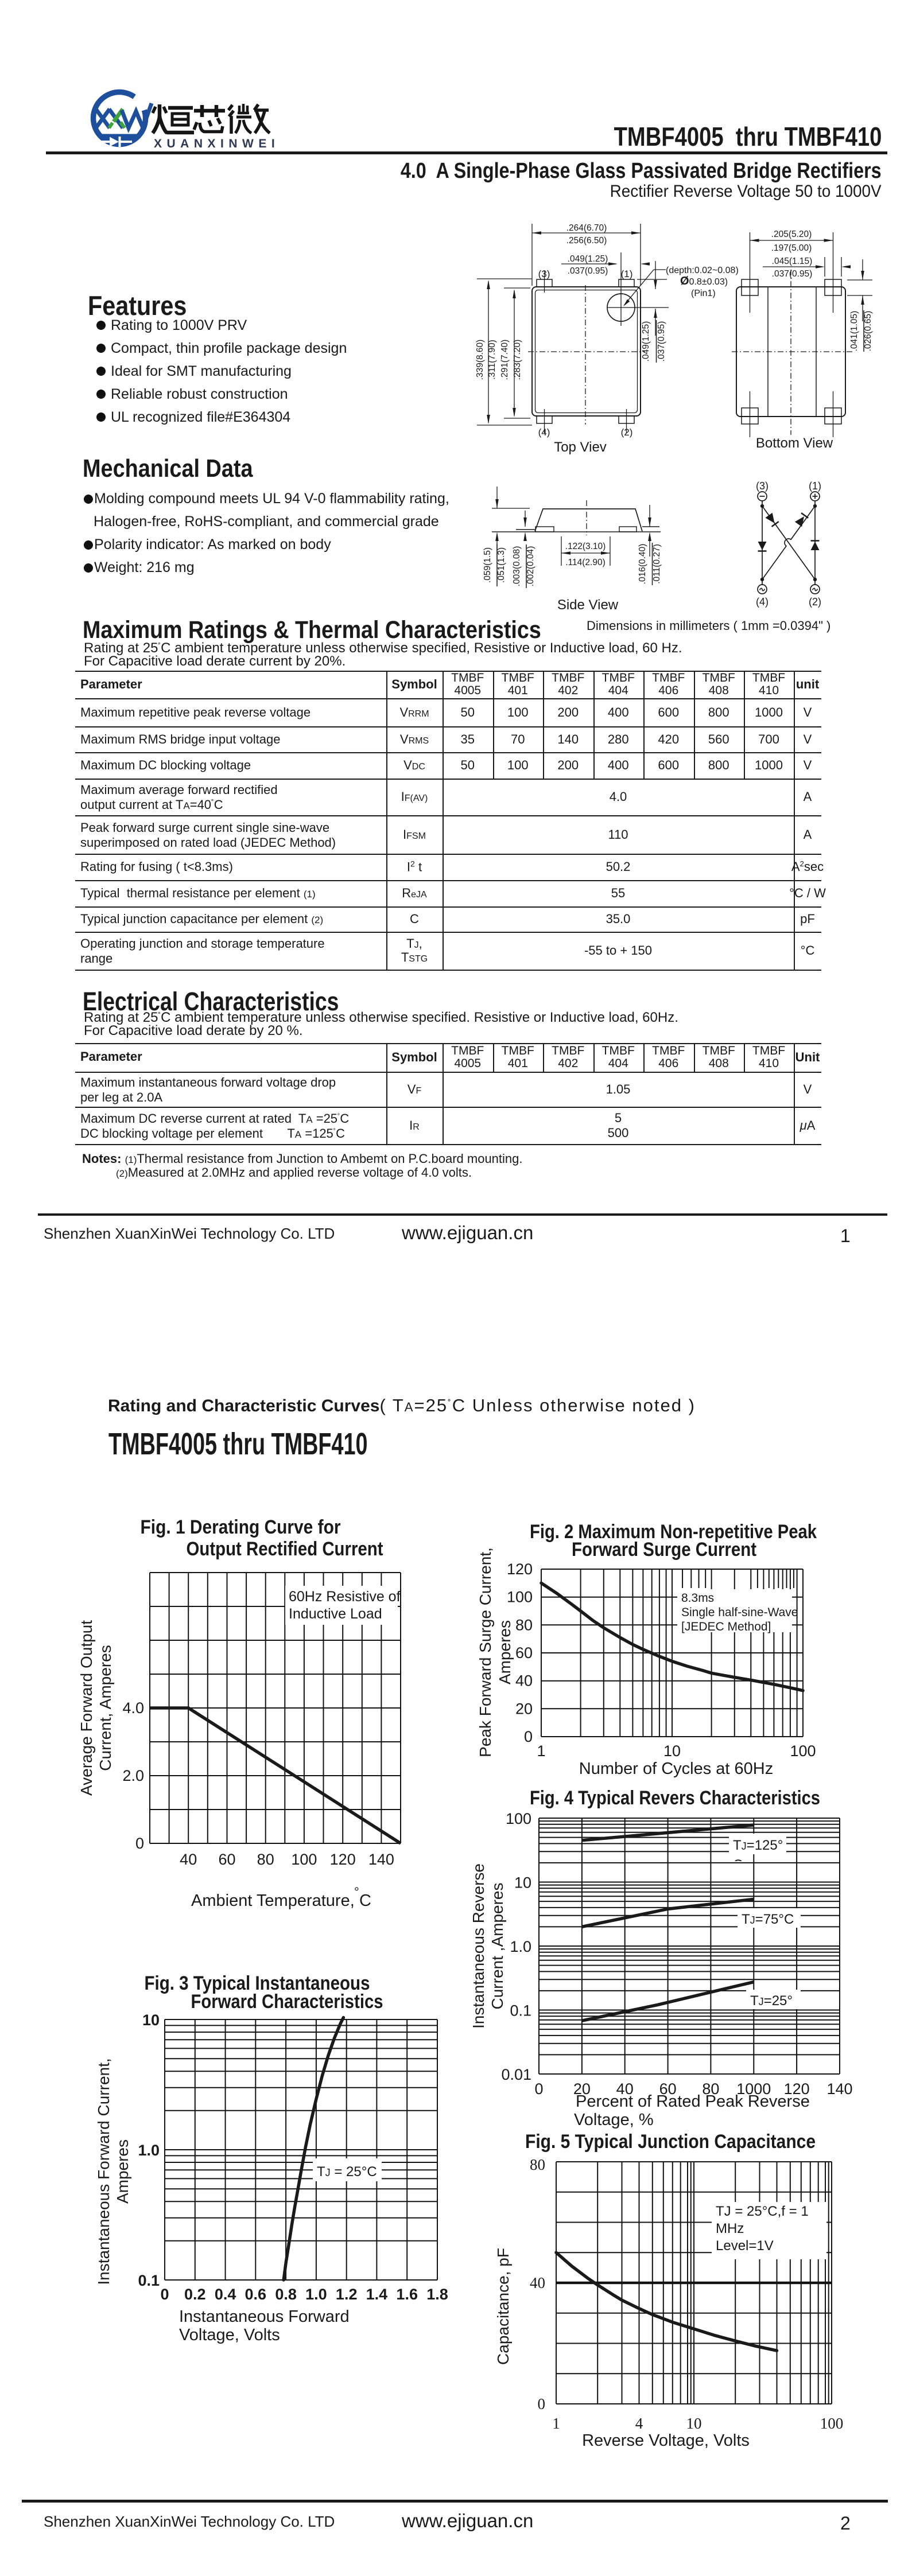  I want to click on svg-text: Level=1V, so click(745, 2246).